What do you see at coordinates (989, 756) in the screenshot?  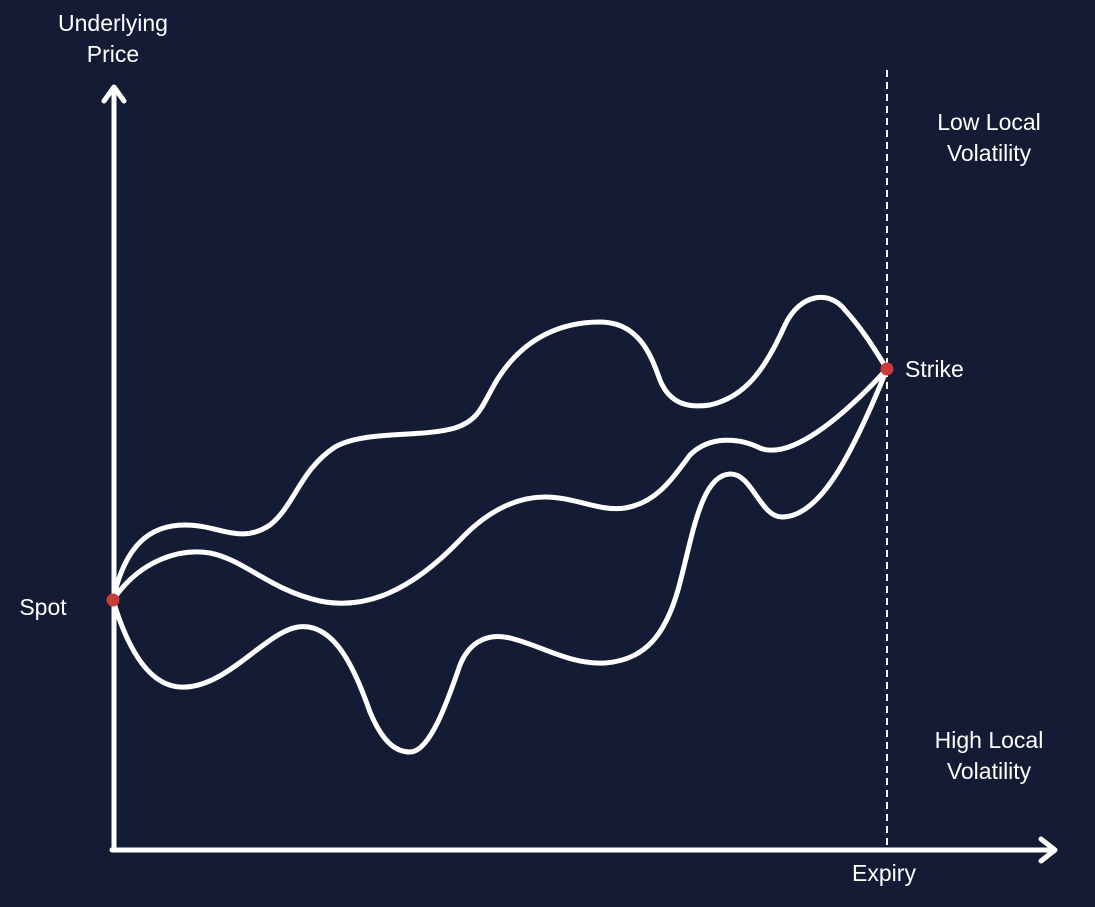 I see `high-volatility-label: High Local Volatility` at bounding box center [989, 756].